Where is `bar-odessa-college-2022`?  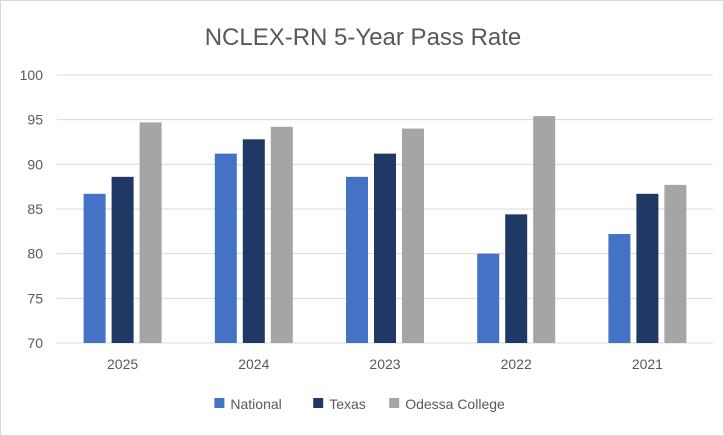
bar-odessa-college-2022 is located at coordinates (544, 230).